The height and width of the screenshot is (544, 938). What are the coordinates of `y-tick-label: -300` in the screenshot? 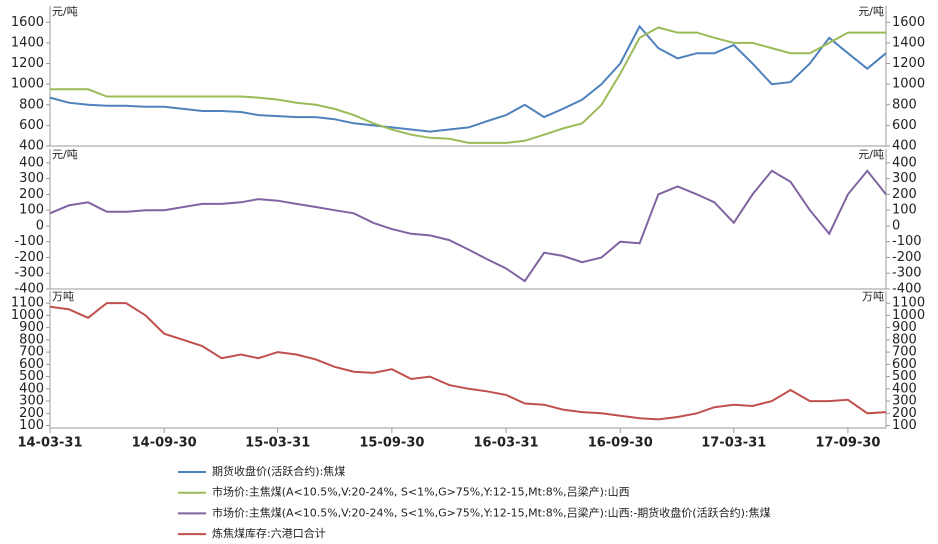 It's located at (29, 273).